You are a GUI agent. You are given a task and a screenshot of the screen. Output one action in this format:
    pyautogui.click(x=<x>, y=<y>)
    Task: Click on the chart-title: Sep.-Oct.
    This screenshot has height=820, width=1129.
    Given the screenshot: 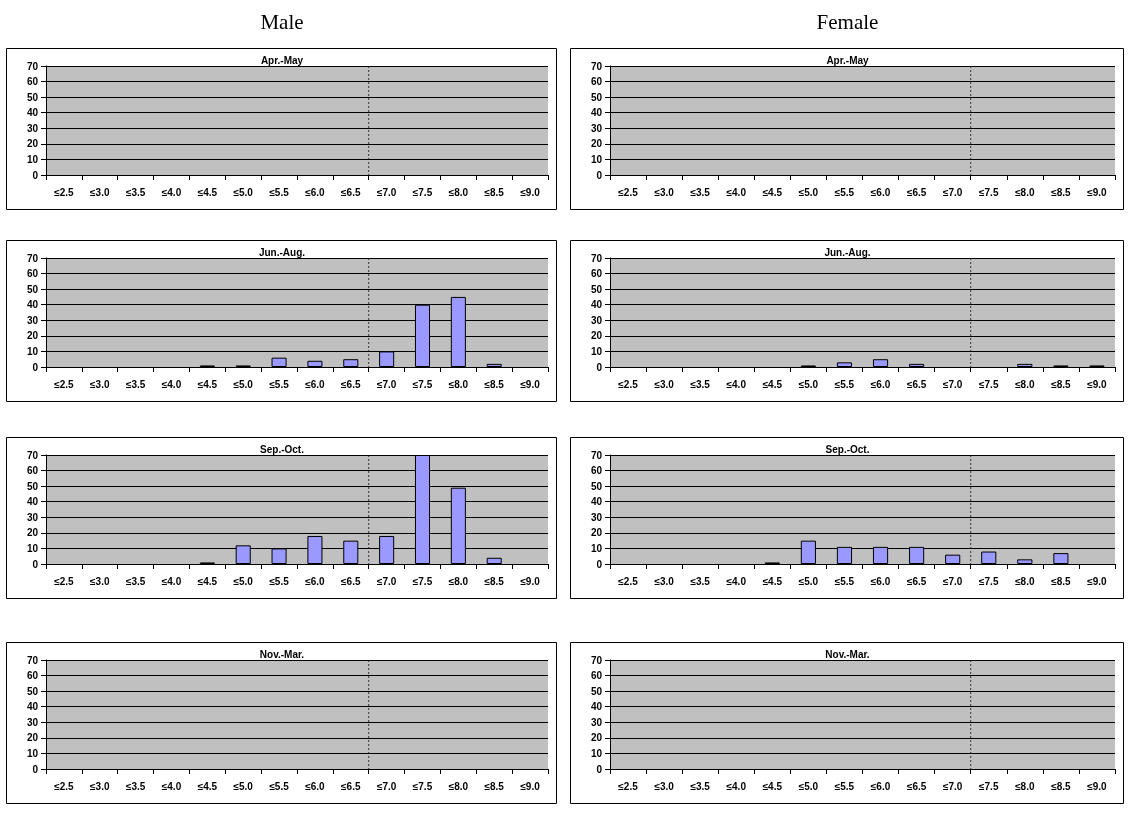 What is the action you would take?
    pyautogui.click(x=282, y=449)
    